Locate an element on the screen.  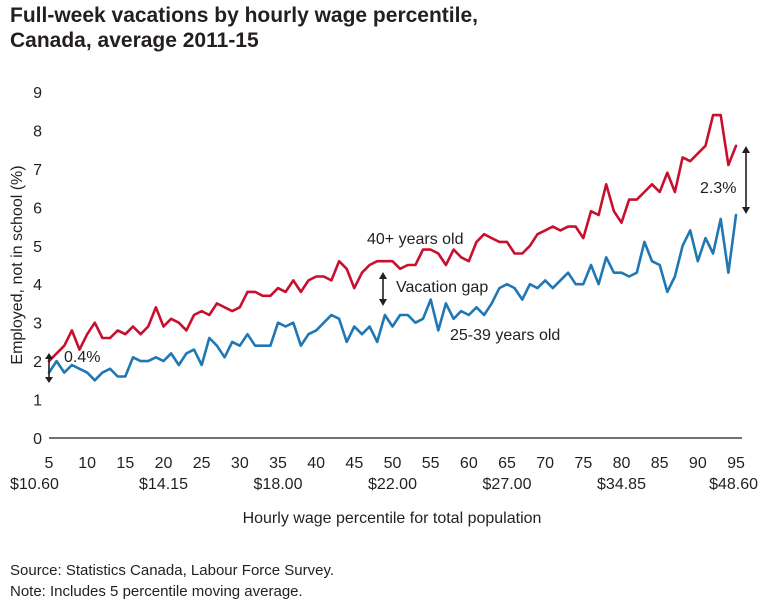
x-tick-label: 70 is located at coordinates (545, 463).